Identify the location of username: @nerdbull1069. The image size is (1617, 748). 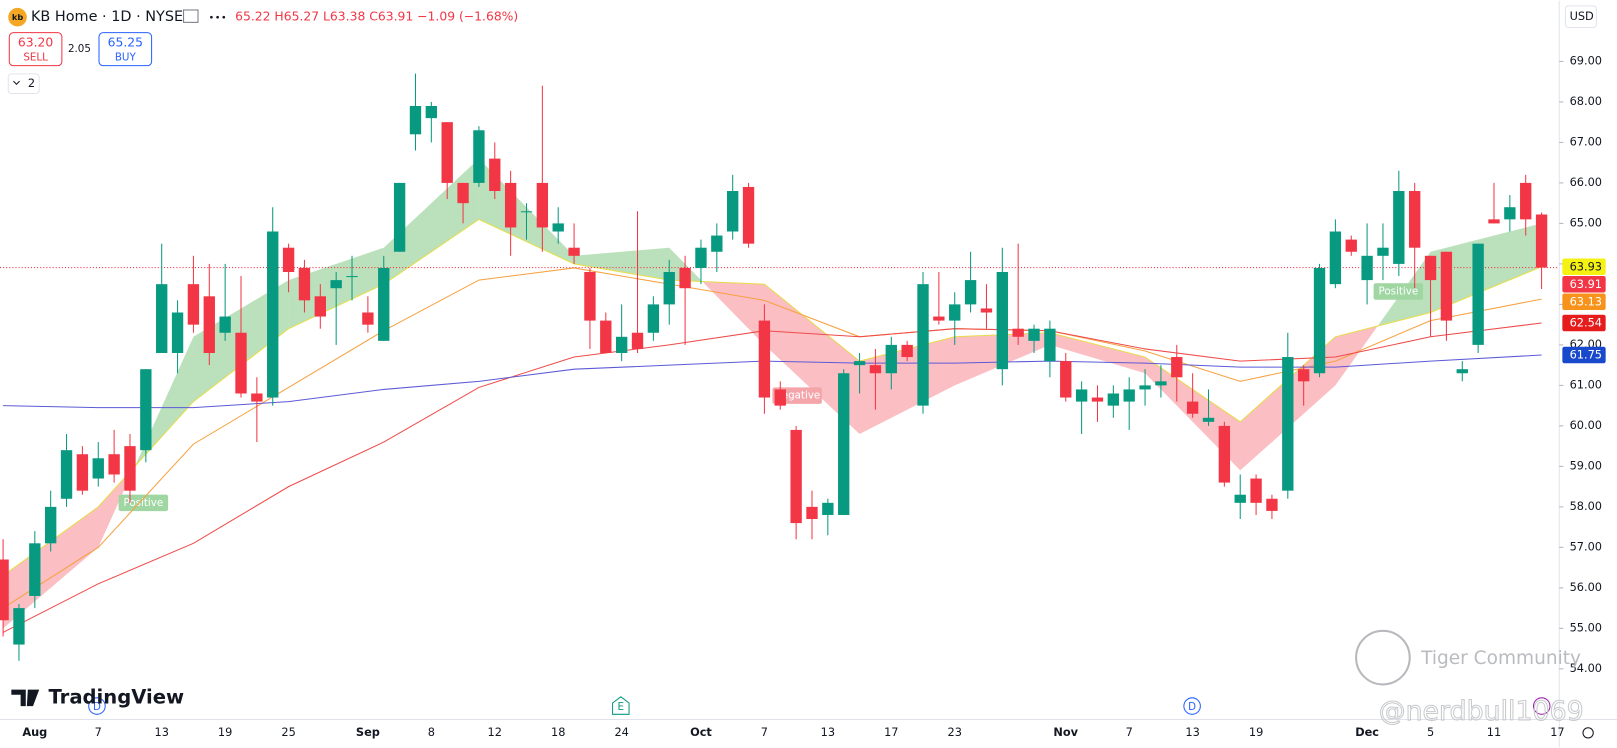
(1481, 711).